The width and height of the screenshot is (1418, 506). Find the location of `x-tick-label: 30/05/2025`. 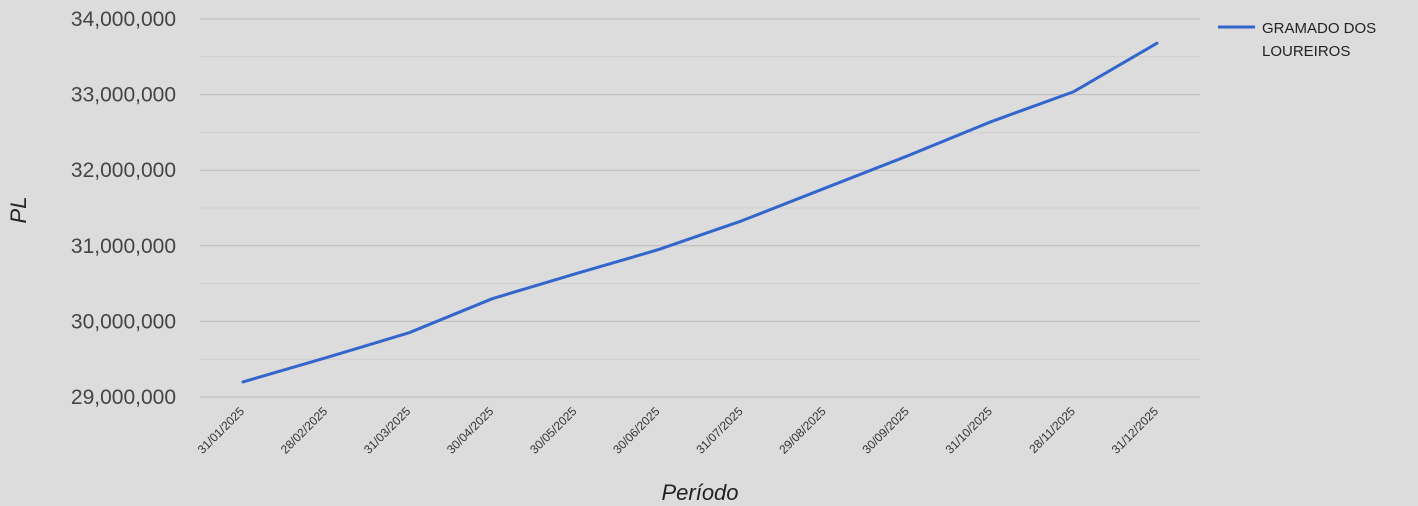

x-tick-label: 30/05/2025 is located at coordinates (553, 430).